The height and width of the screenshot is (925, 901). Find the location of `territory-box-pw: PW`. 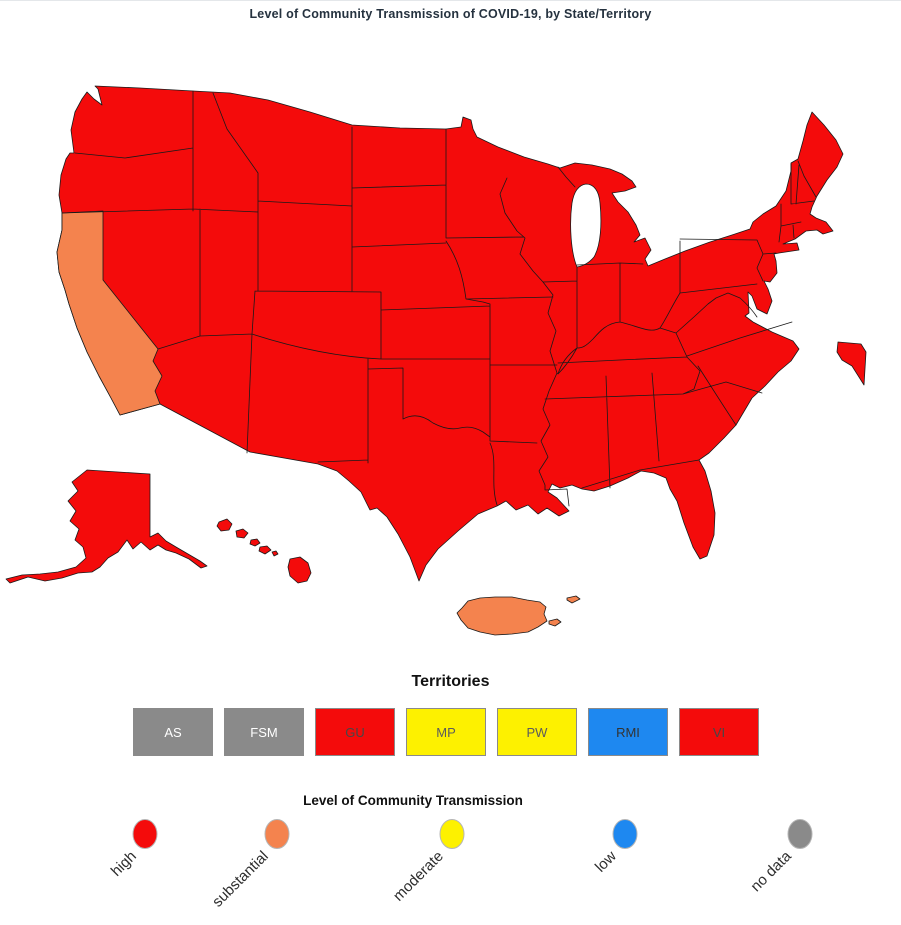

territory-box-pw: PW is located at coordinates (537, 732).